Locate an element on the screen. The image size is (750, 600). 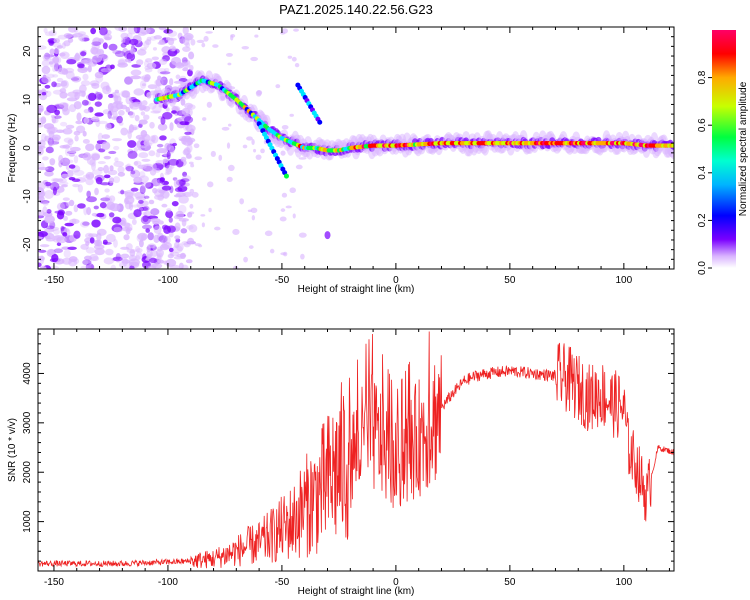
snr-x-tick-label: 50 is located at coordinates (510, 582).